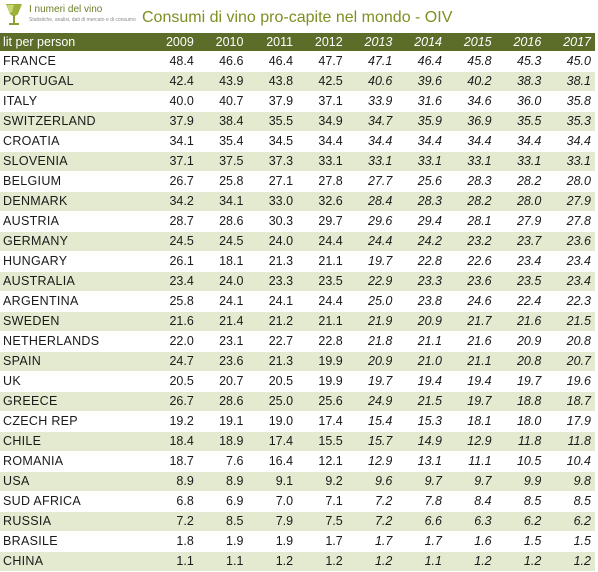  Describe the element at coordinates (173, 181) in the screenshot. I see `value-cell: 26.7` at that location.